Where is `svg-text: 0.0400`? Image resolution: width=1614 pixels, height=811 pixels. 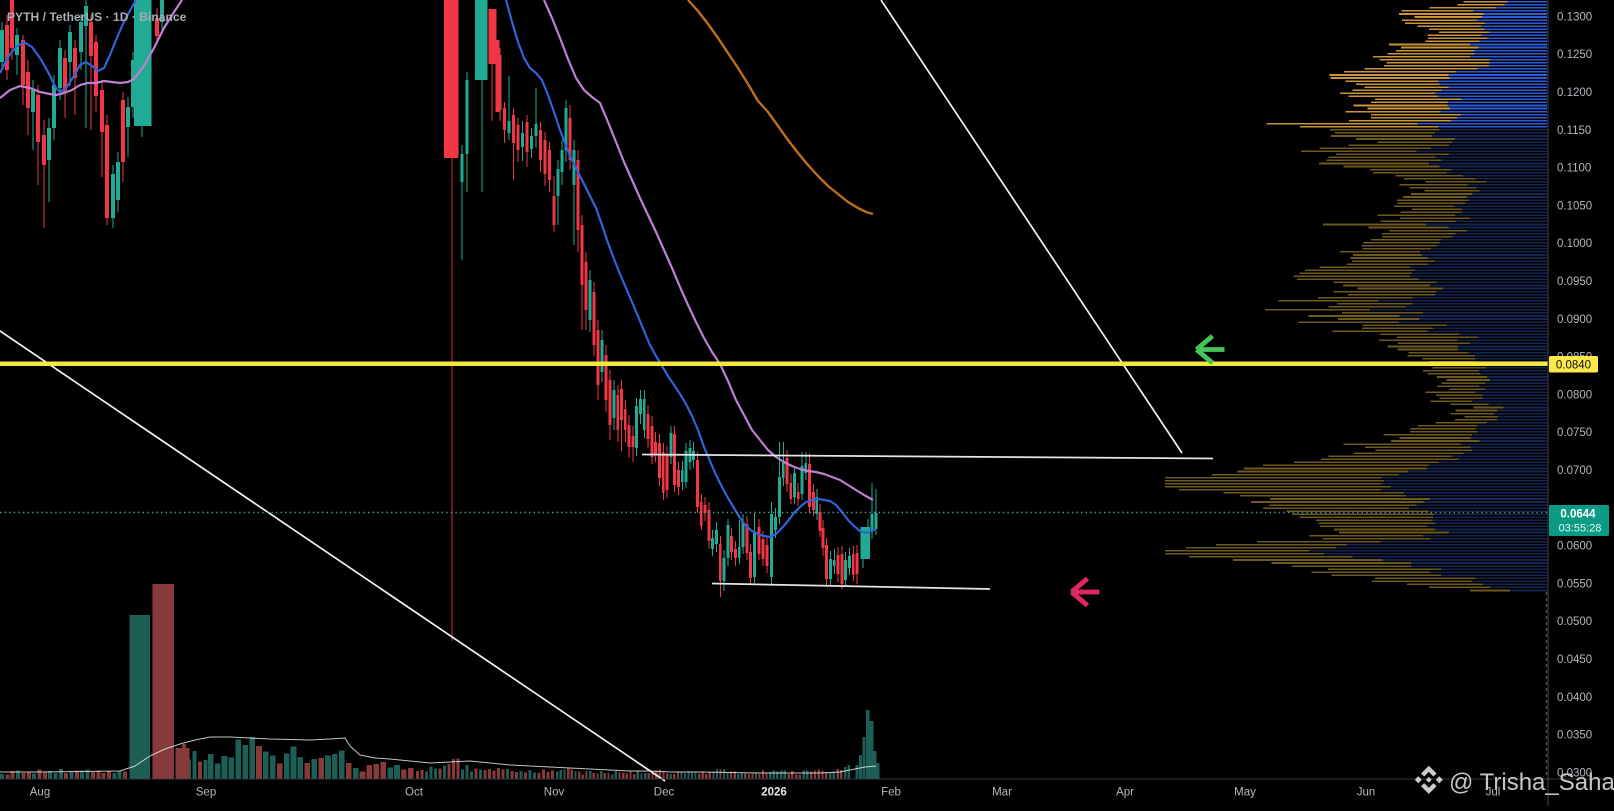 svg-text: 0.0400 is located at coordinates (1574, 698).